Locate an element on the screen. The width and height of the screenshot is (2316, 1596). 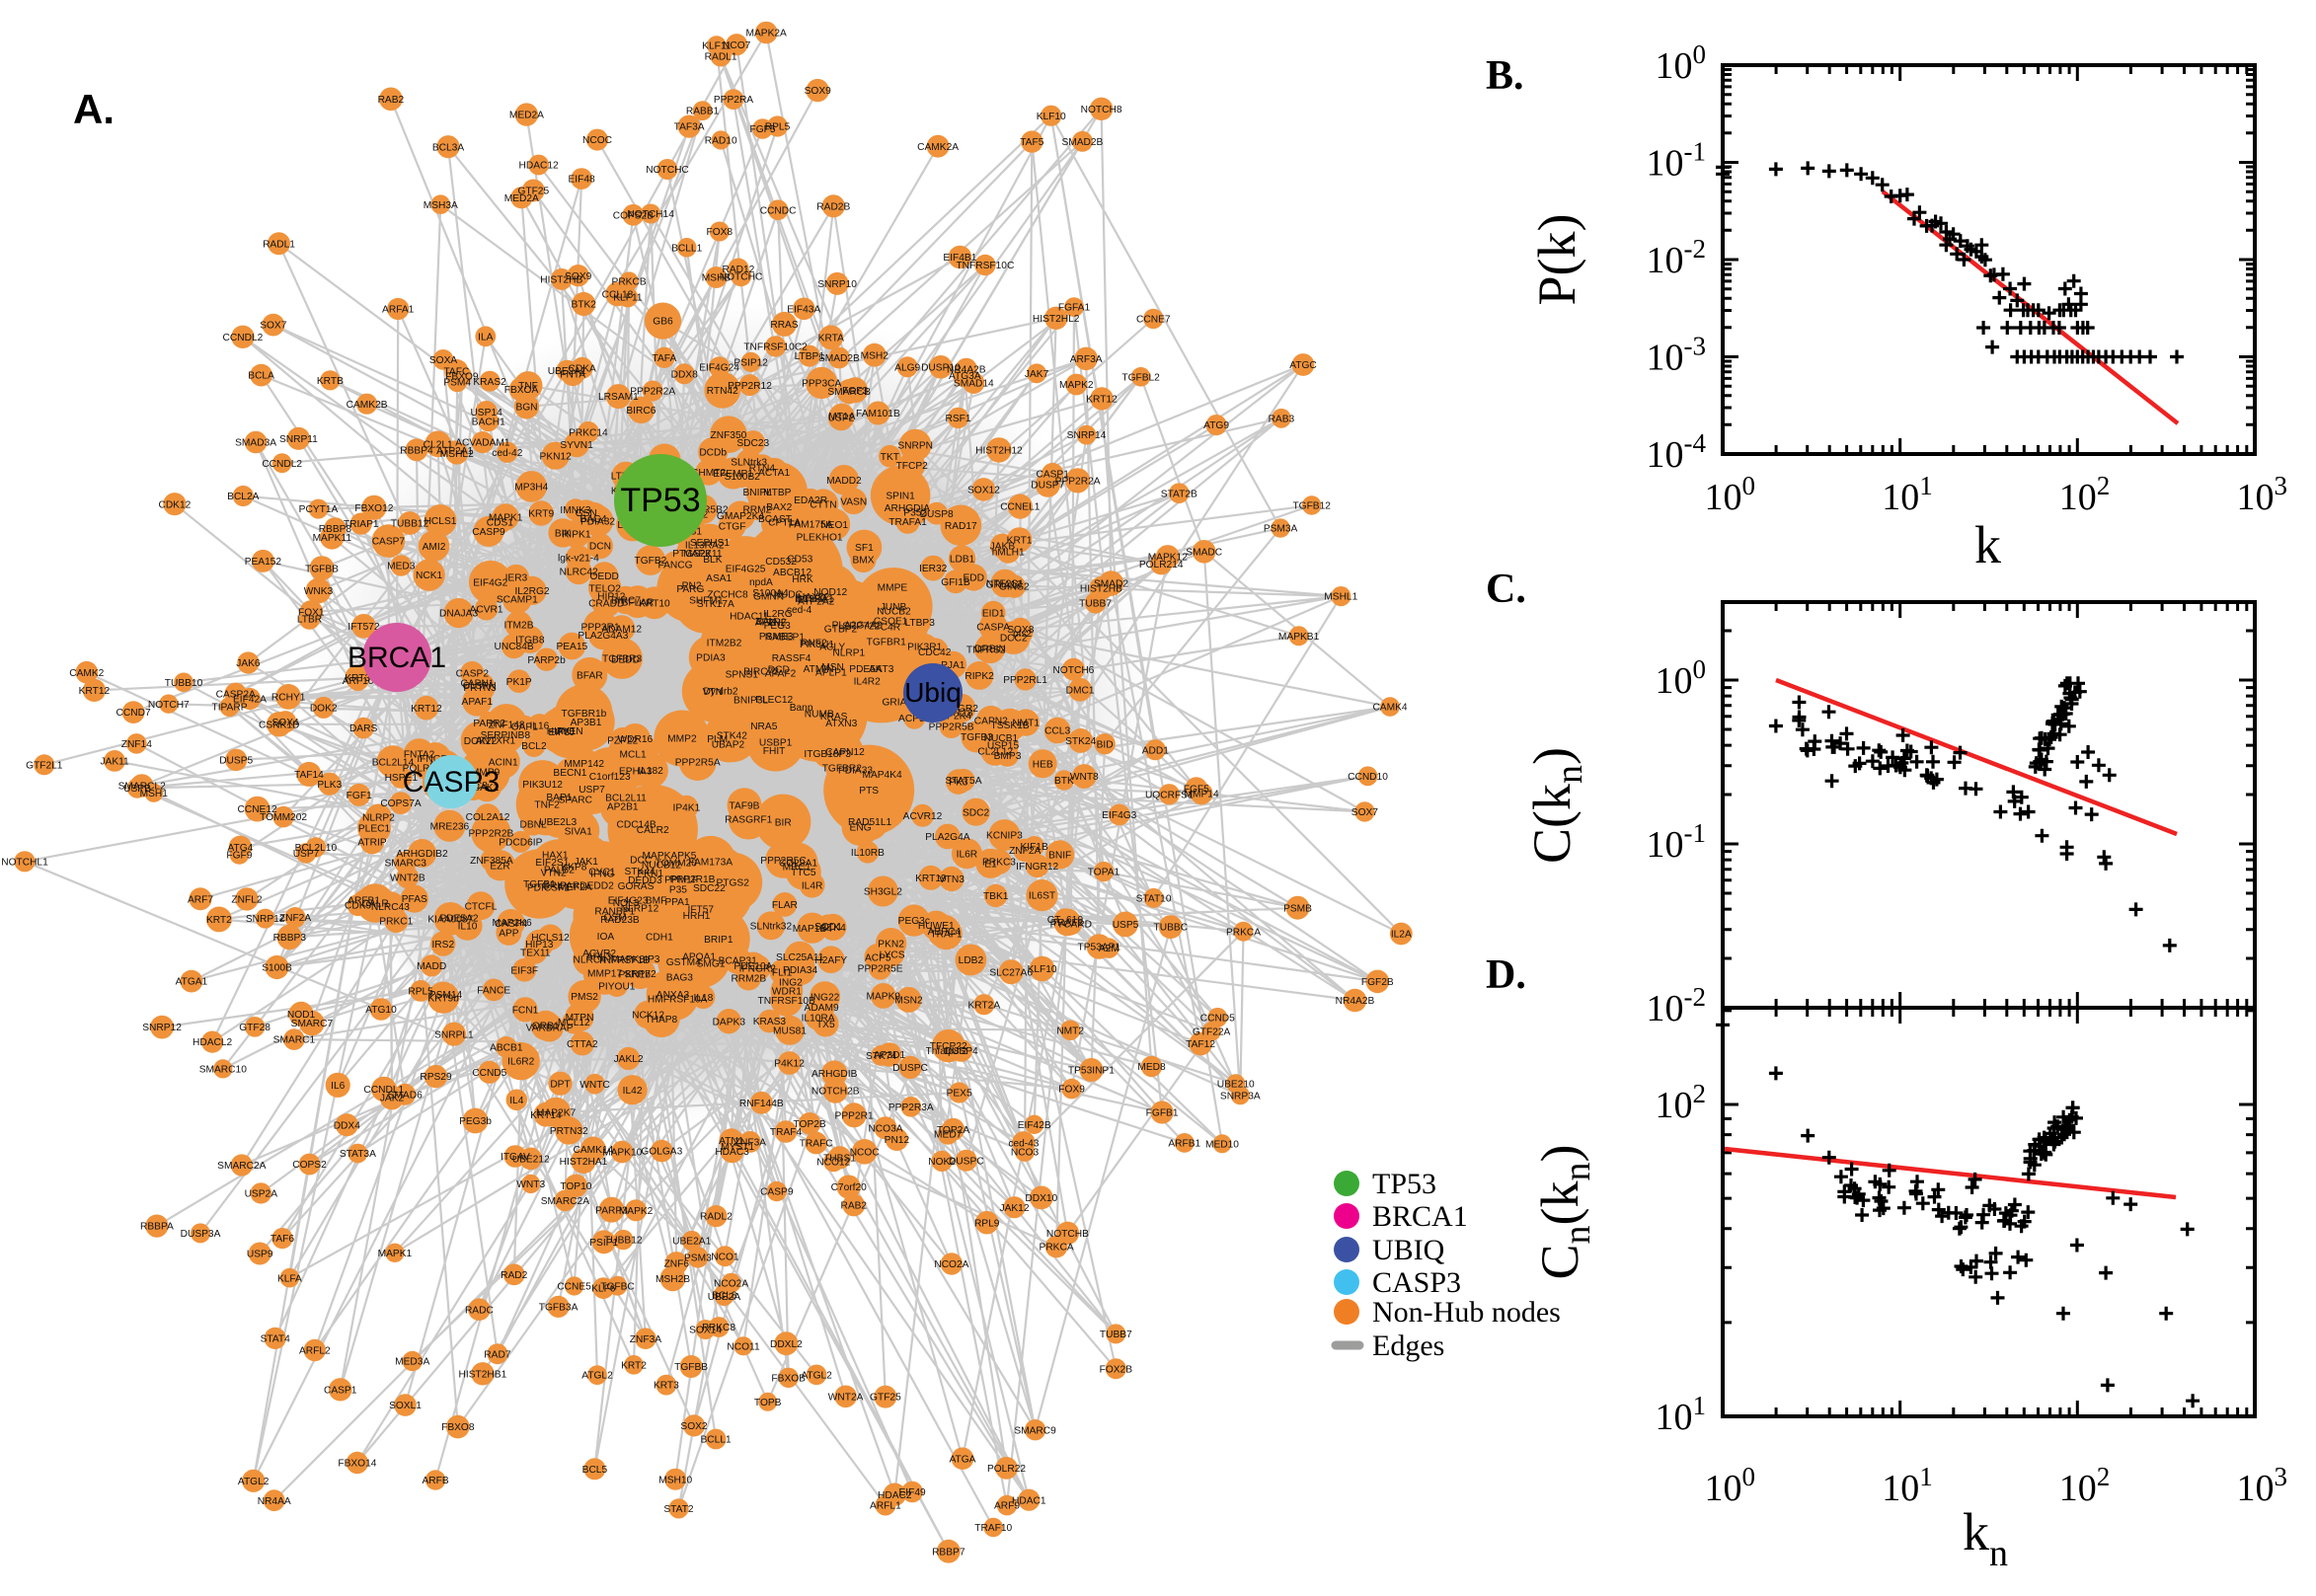
svg-text: PLEC1 is located at coordinates (375, 829).